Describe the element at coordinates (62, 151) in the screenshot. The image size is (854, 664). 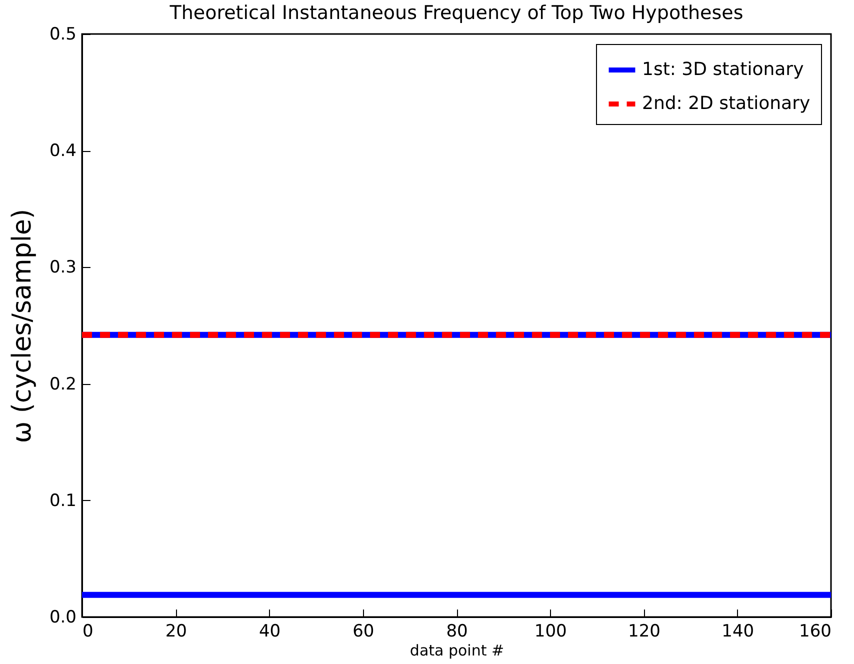
I see `y-tick-label: 0.4` at that location.